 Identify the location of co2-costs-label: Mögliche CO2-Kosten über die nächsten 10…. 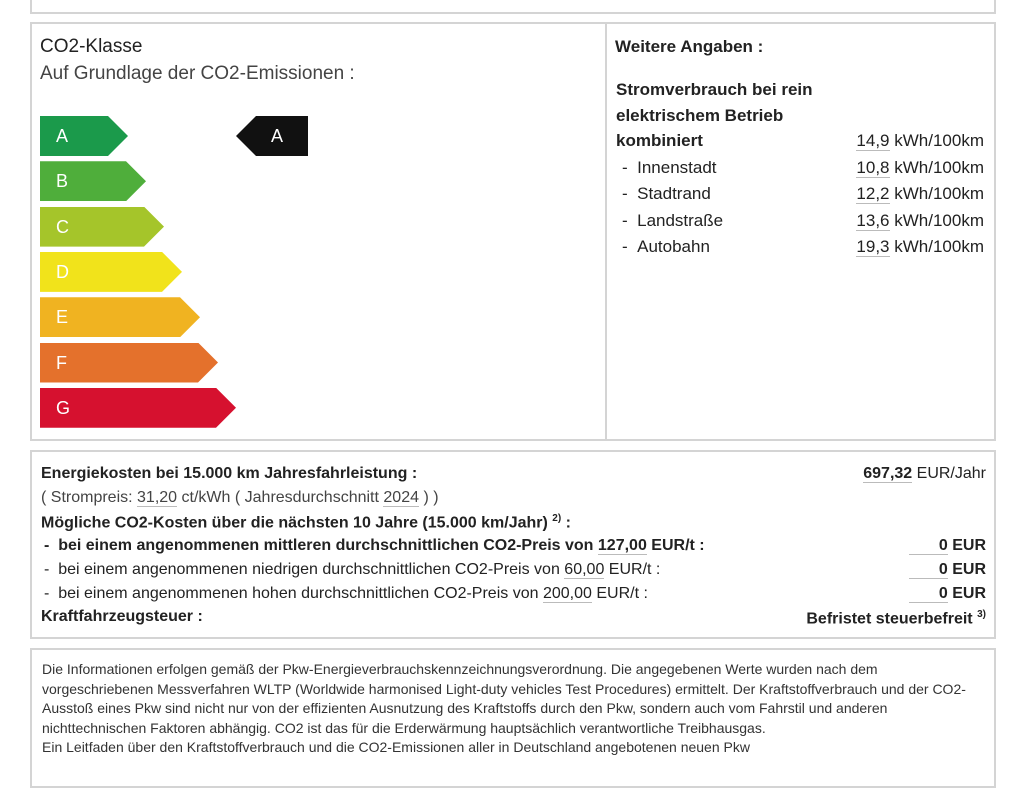
(306, 522).